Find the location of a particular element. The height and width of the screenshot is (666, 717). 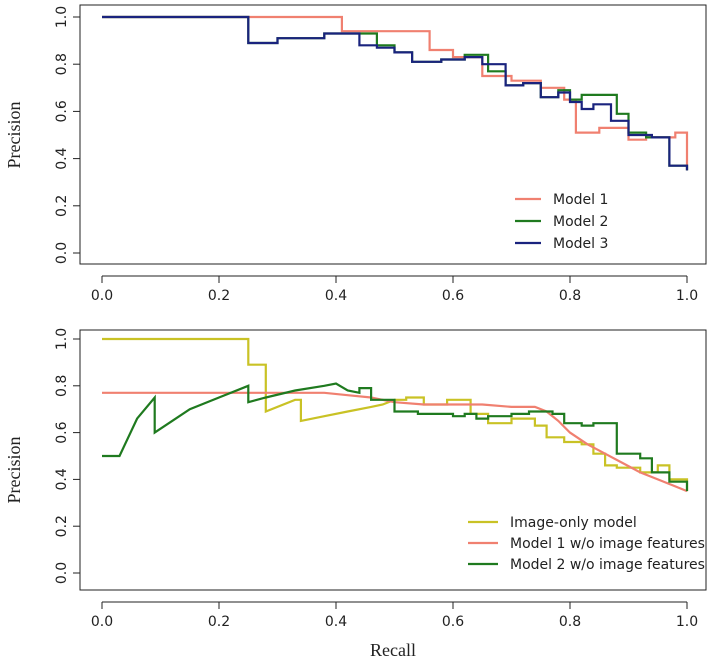

legend-label: Model 3 is located at coordinates (580, 244).